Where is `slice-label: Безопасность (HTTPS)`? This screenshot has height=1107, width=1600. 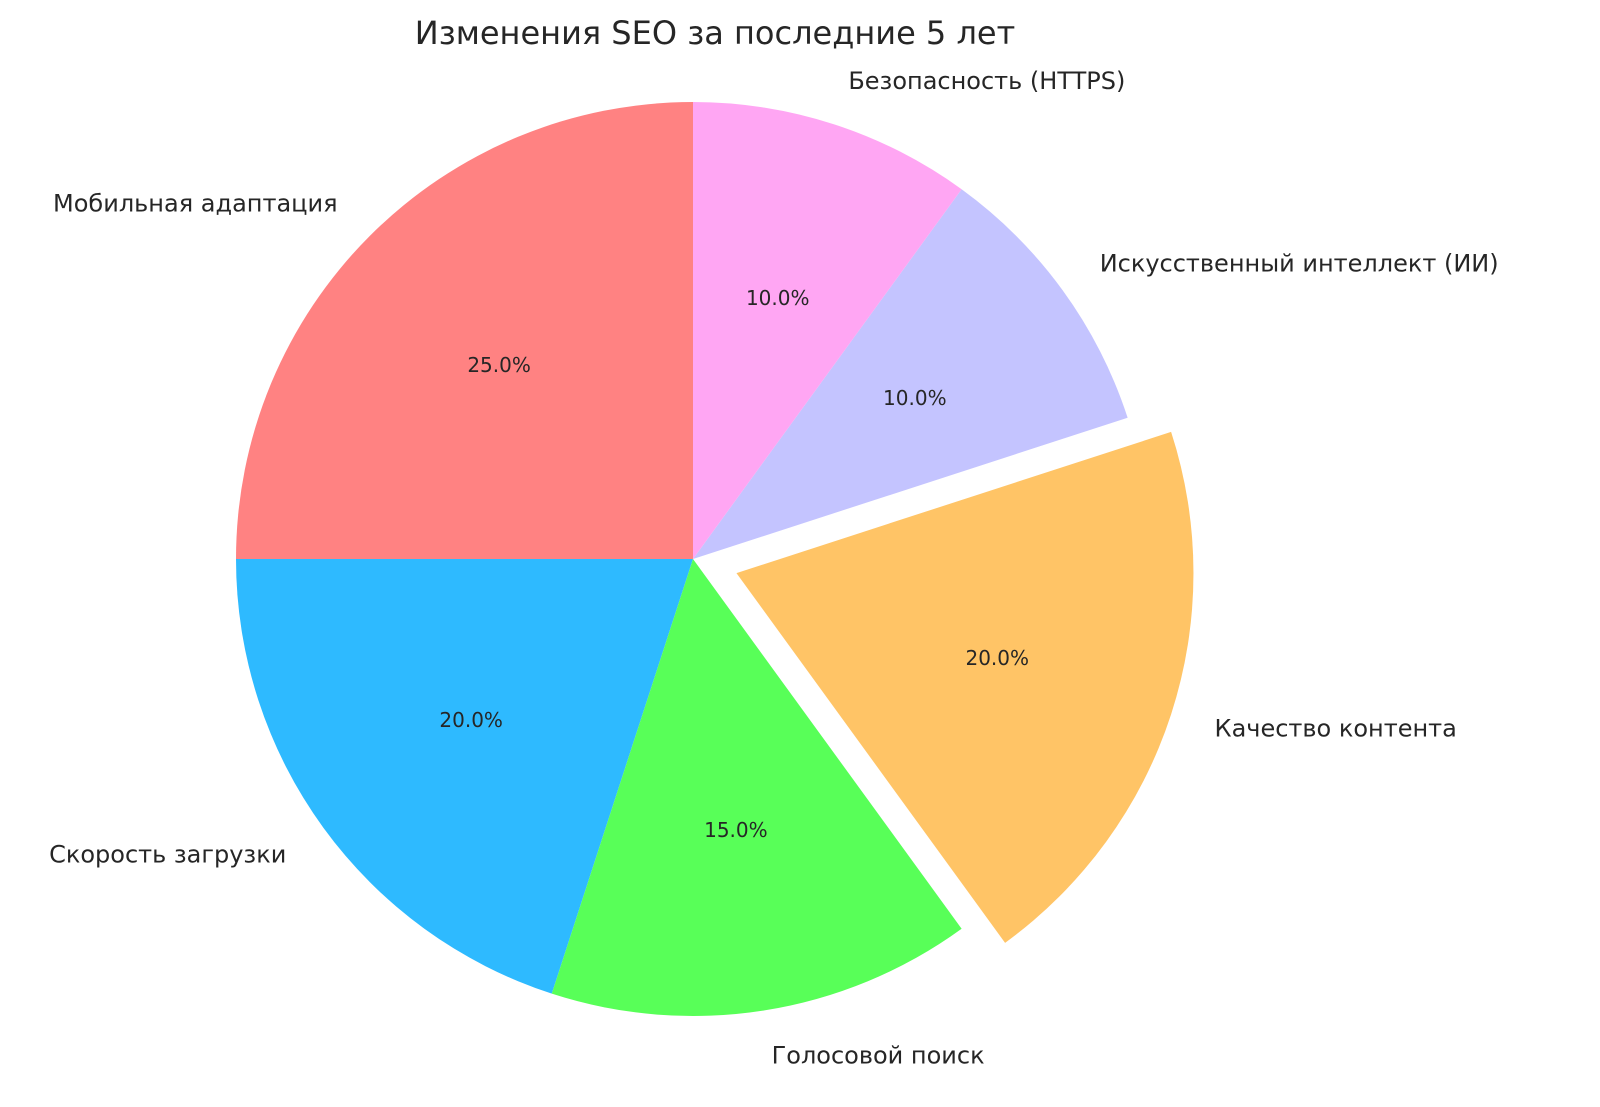
slice-label: Безопасность (HTTPS) is located at coordinates (986, 81).